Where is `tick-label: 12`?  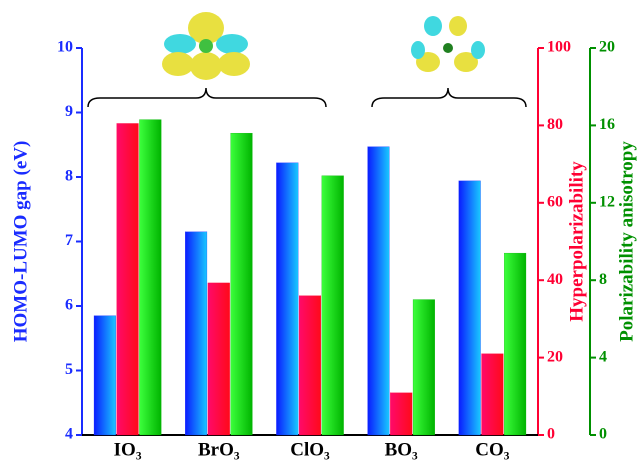 tick-label: 12 is located at coordinates (607, 201).